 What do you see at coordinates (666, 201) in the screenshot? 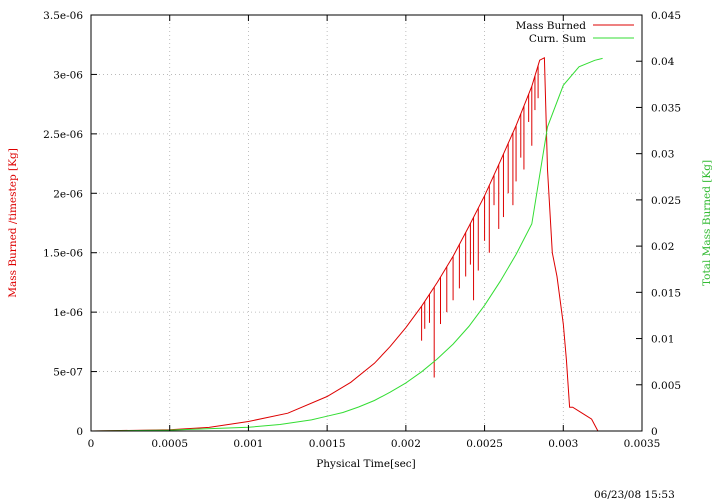
I see `y2-tick-label: 0.025` at bounding box center [666, 201].